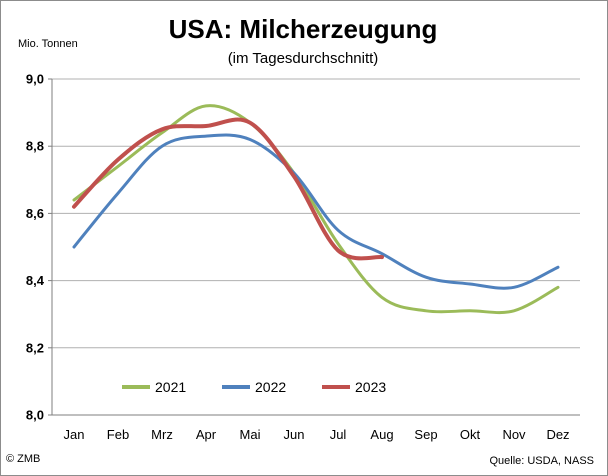 The image size is (608, 476). What do you see at coordinates (35, 347) in the screenshot?
I see `y-tick-label: 8,2` at bounding box center [35, 347].